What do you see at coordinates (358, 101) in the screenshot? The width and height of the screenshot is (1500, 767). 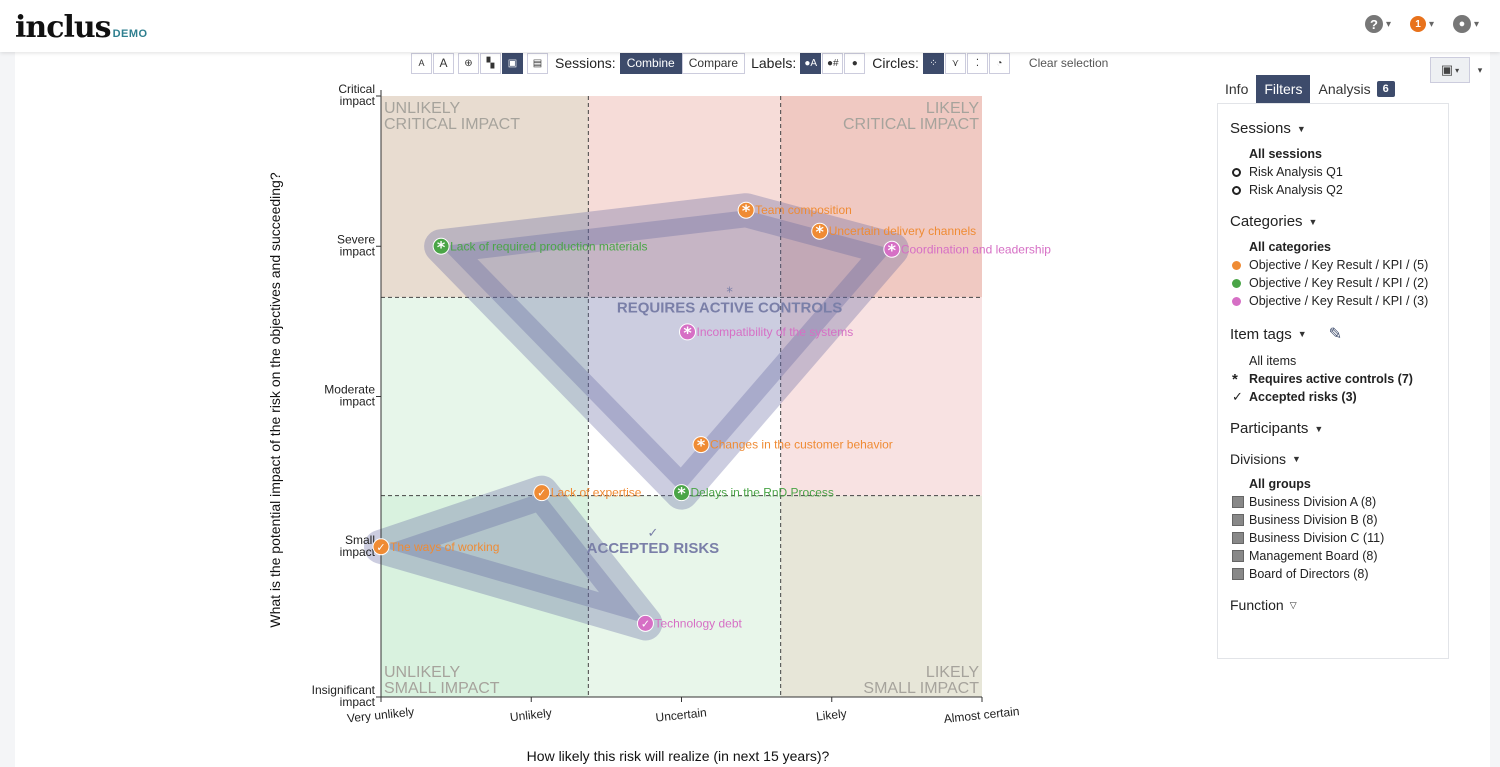 I see `y-tick-label: impact` at bounding box center [358, 101].